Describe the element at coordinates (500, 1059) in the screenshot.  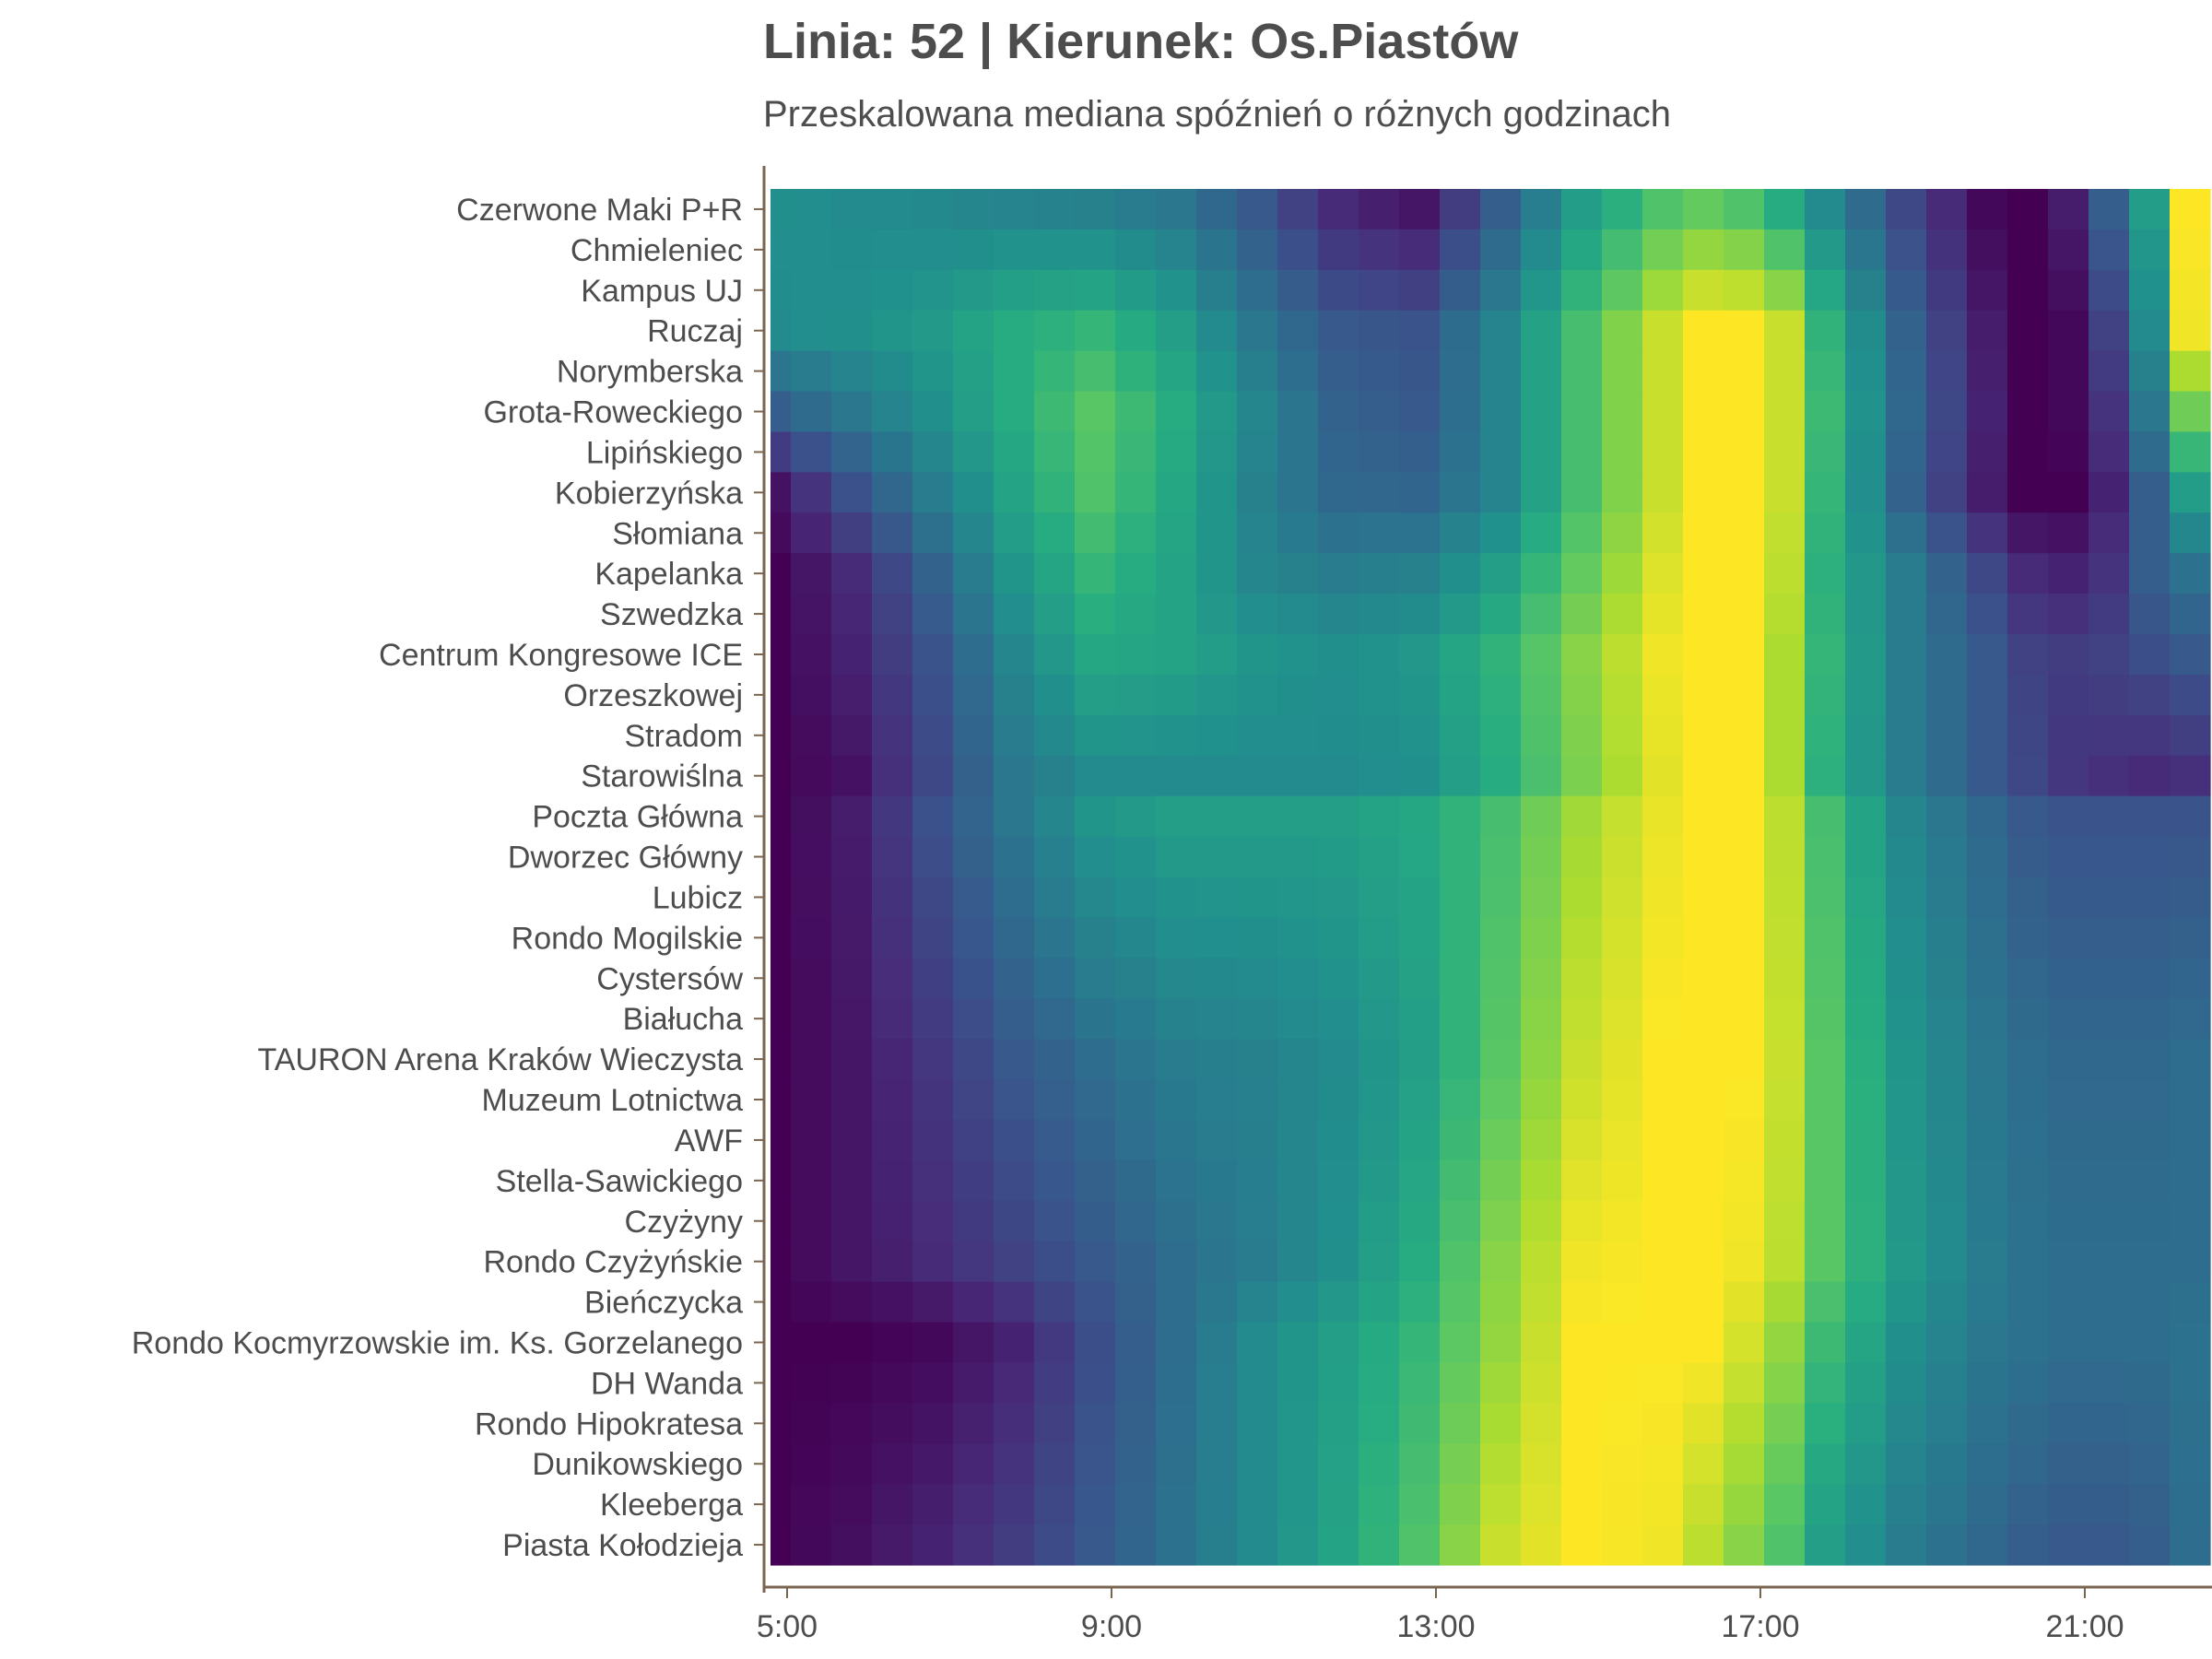
I see `y-tick-label: TAURON Arena Kraków Wieczysta` at that location.